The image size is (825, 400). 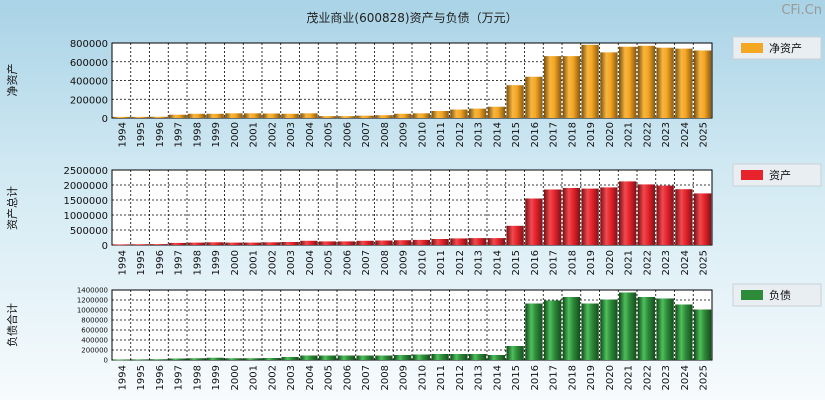 What do you see at coordinates (159, 360) in the screenshot?
I see `total-liabilities-bar-1996` at bounding box center [159, 360].